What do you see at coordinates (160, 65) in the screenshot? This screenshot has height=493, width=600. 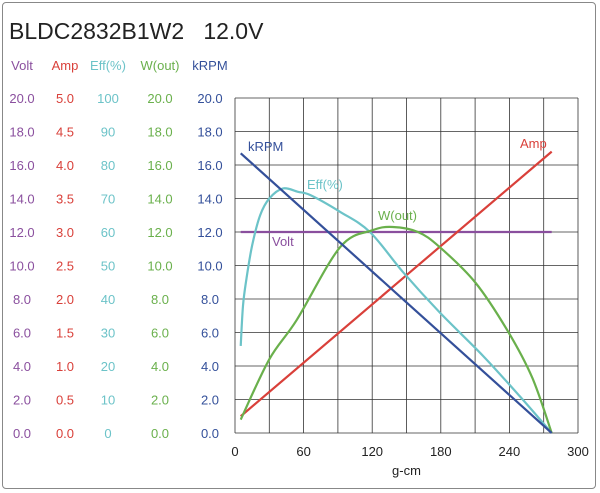 I see `axis-header-wout: W(out)` at bounding box center [160, 65].